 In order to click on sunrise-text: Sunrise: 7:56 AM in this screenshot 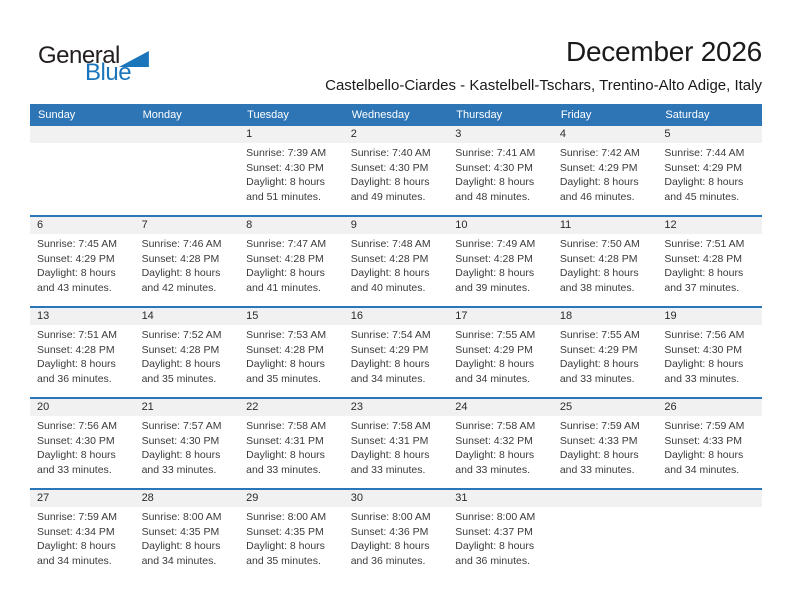, I will do `click(704, 335)`.